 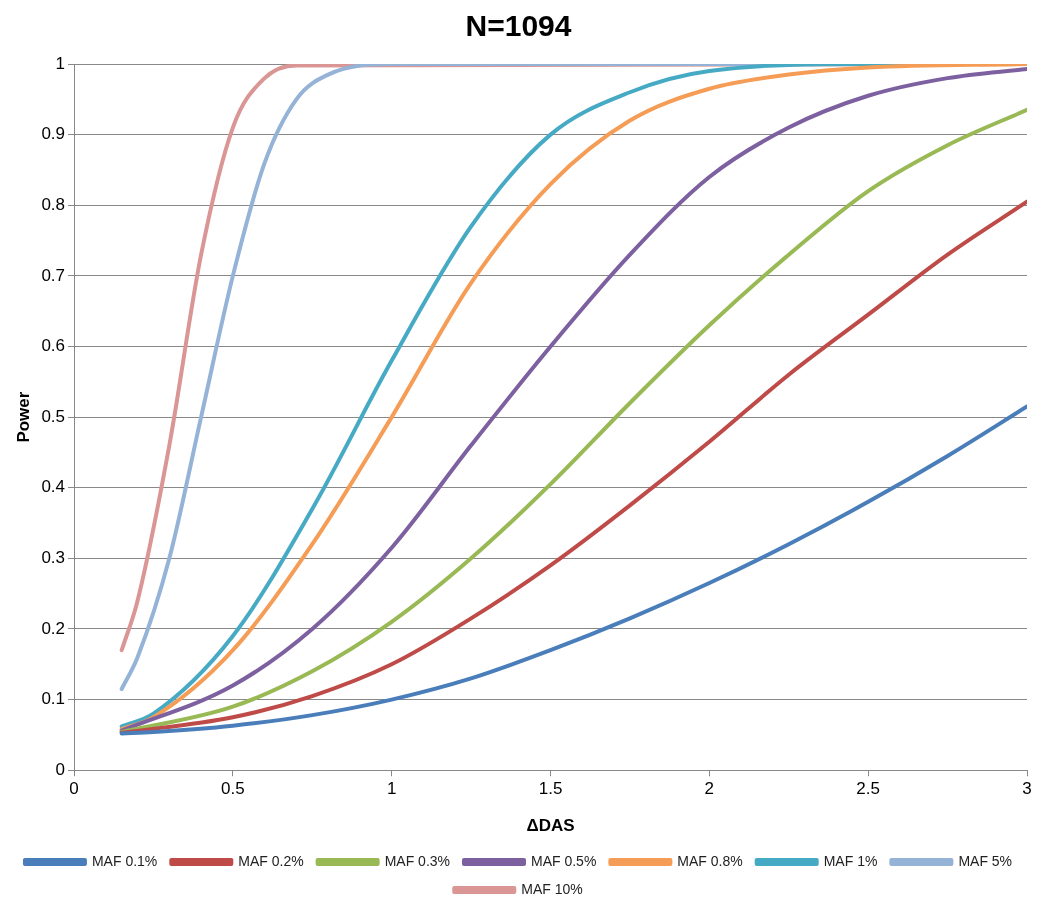 What do you see at coordinates (518, 26) in the screenshot?
I see `chart-title: N=1094` at bounding box center [518, 26].